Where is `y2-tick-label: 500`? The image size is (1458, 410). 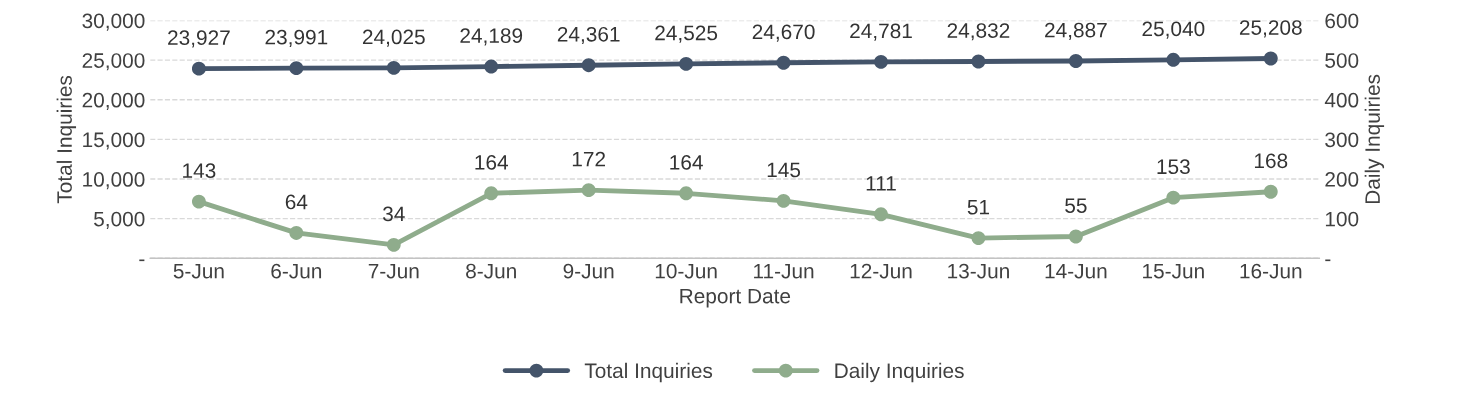
y2-tick-label: 500 is located at coordinates (1342, 60).